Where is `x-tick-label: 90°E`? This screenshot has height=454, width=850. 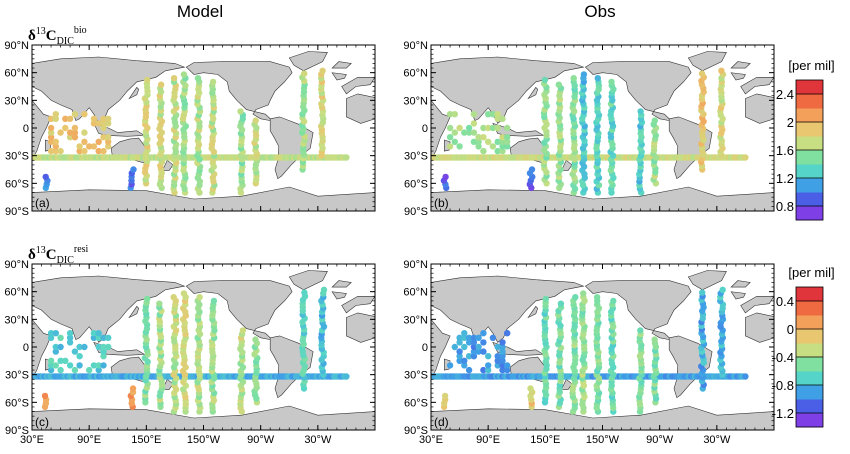 x-tick-label: 90°E is located at coordinates (89, 440).